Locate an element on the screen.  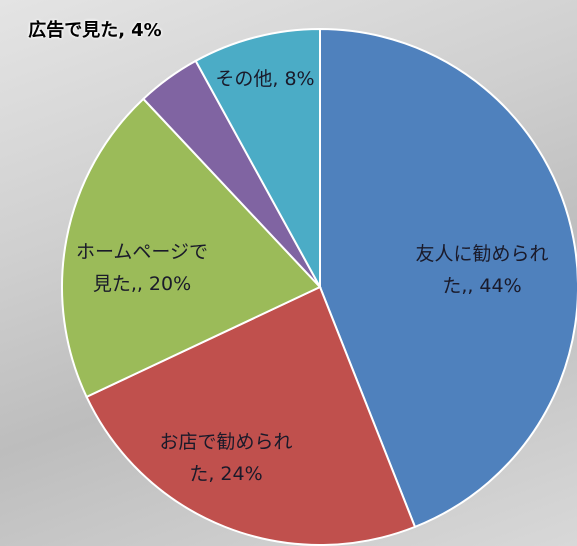
category-label: 友人に勧められた,, is located at coordinates (482, 270).